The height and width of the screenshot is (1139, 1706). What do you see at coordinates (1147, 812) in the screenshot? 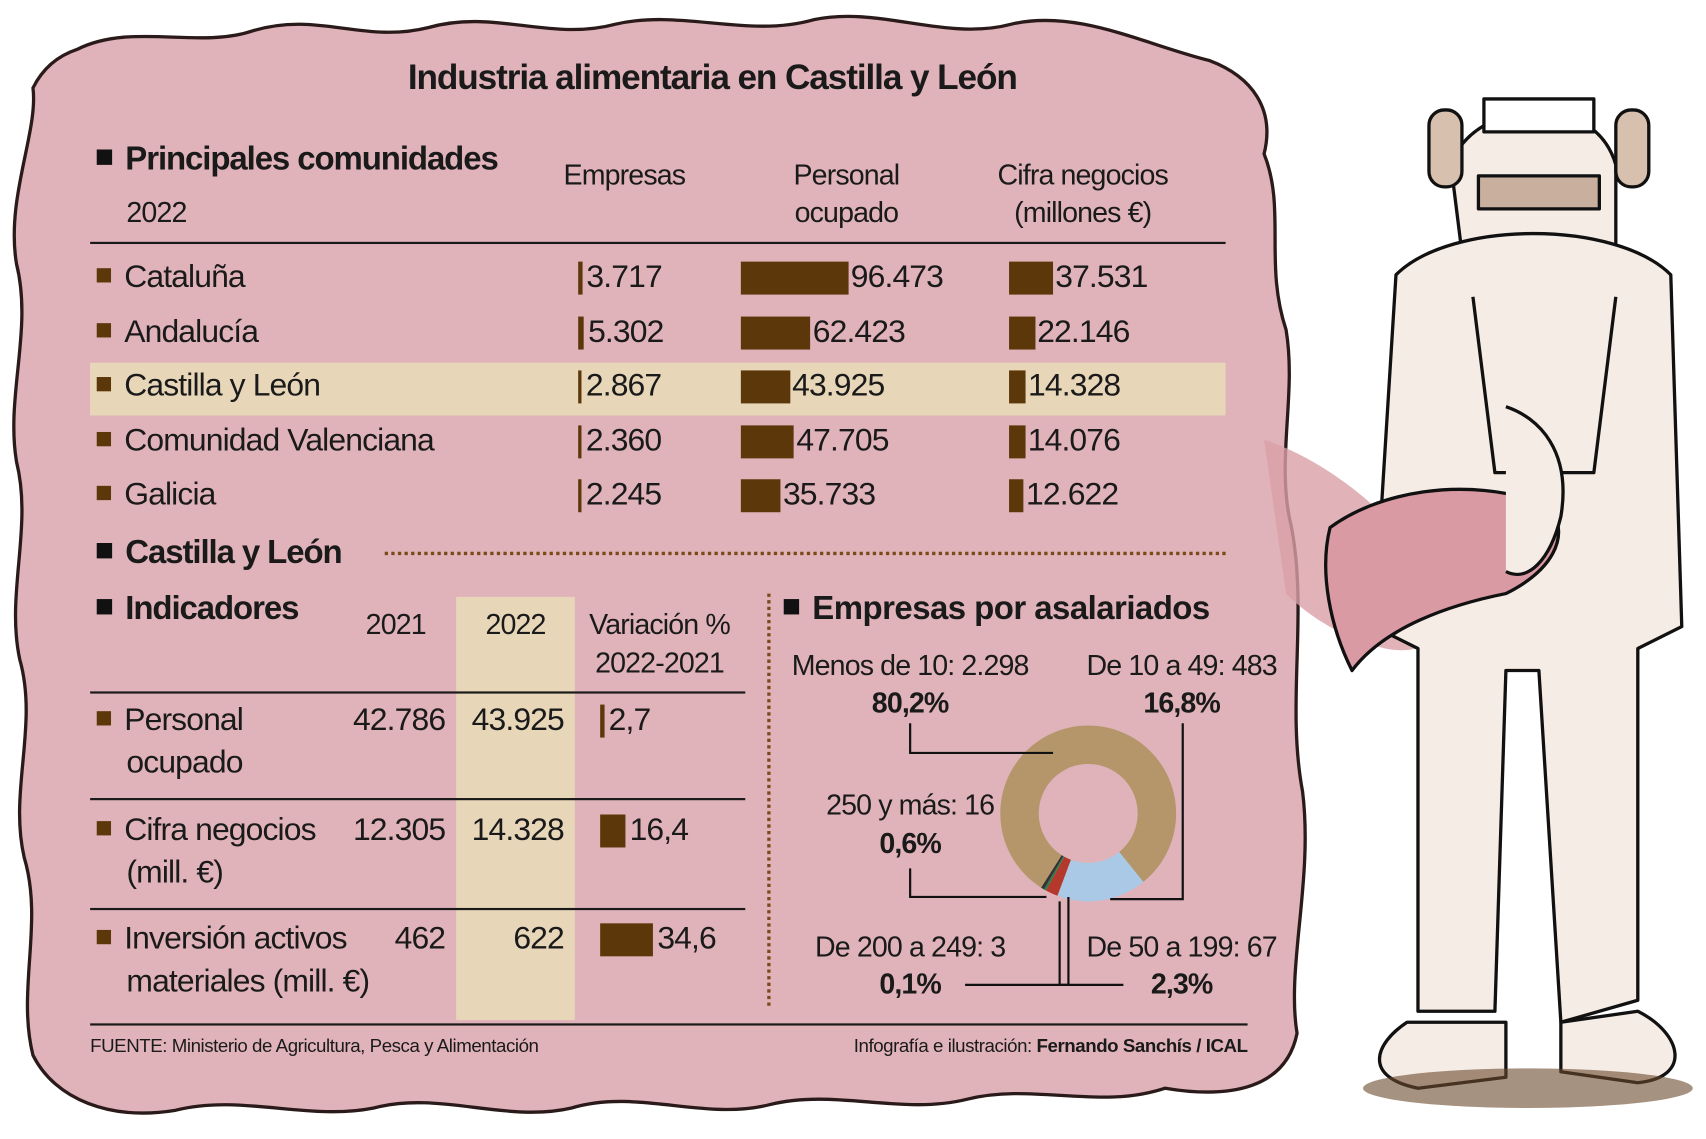
I see `leader-10a49` at bounding box center [1147, 812].